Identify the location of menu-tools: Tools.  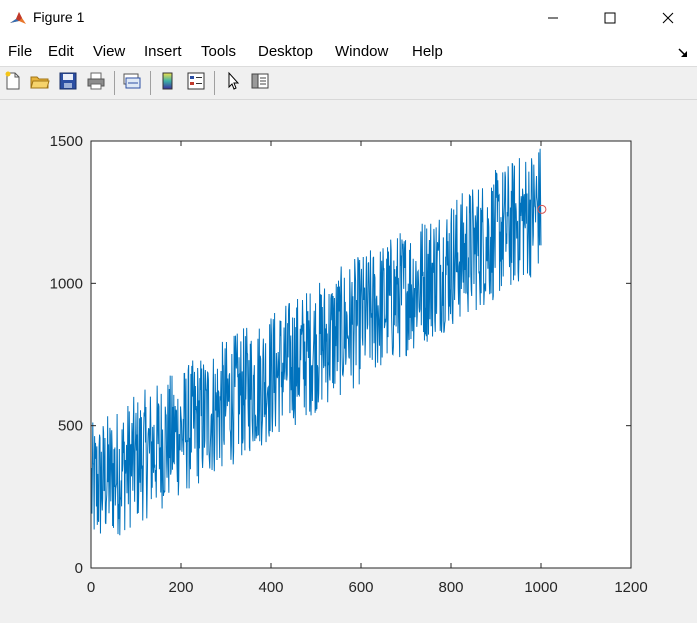
(219, 51).